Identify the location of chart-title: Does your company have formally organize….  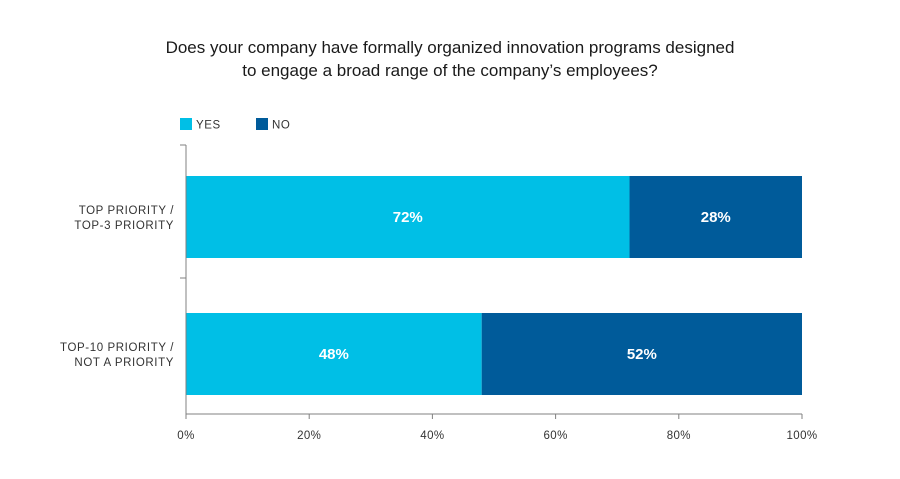
(450, 59).